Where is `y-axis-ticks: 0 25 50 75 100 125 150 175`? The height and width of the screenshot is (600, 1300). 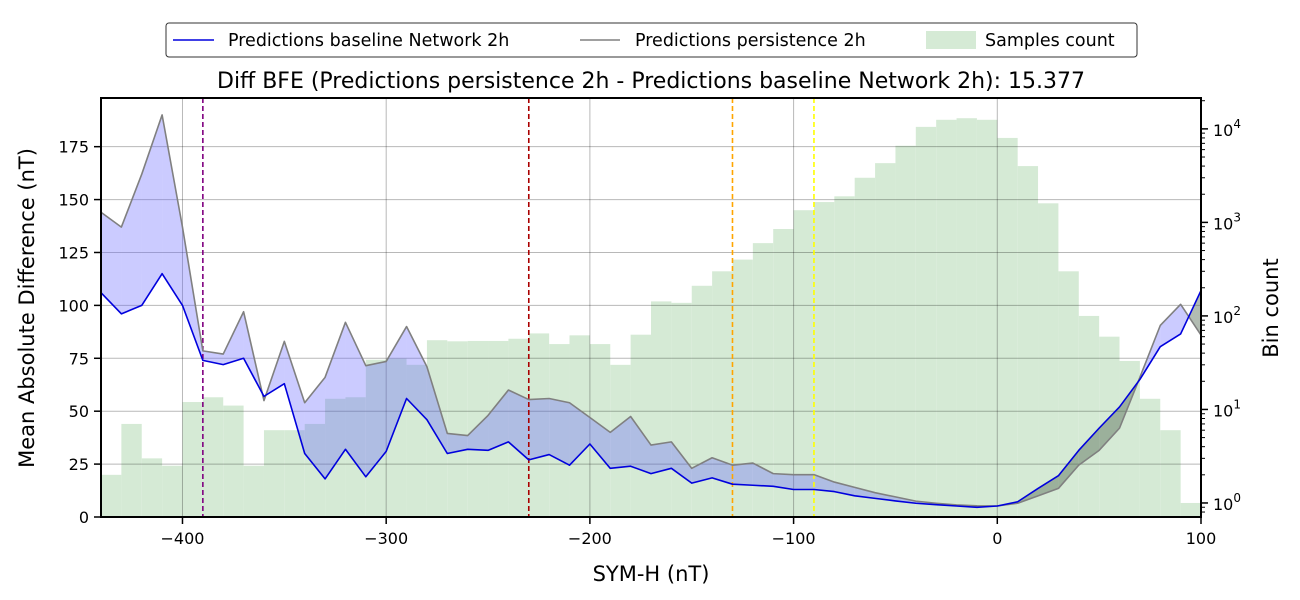 y-axis-ticks: 0 25 50 75 100 125 150 175 is located at coordinates (79, 332).